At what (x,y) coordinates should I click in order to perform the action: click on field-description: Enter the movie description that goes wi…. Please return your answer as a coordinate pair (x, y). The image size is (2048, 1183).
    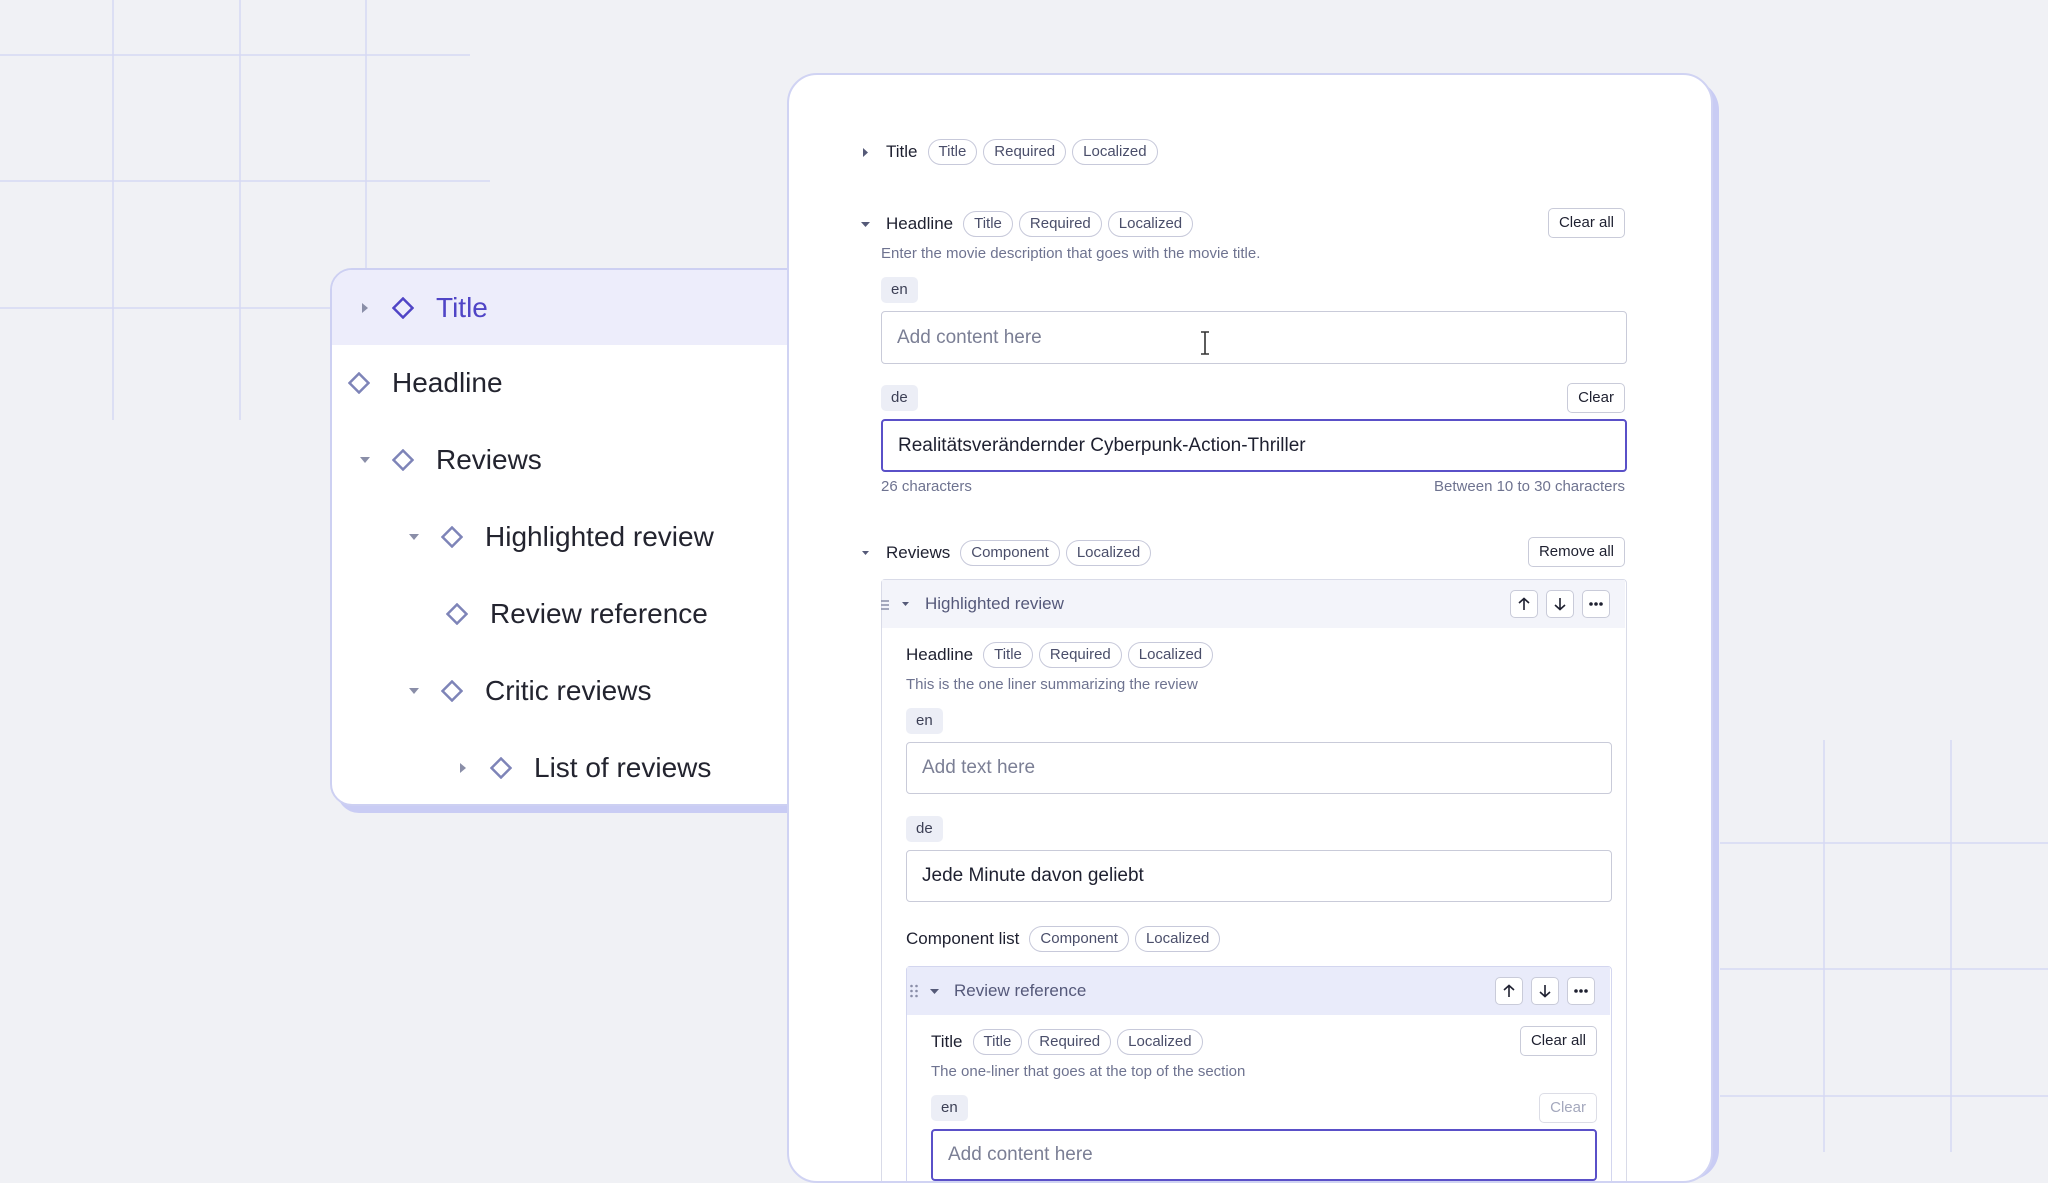
    Looking at the image, I should click on (1071, 253).